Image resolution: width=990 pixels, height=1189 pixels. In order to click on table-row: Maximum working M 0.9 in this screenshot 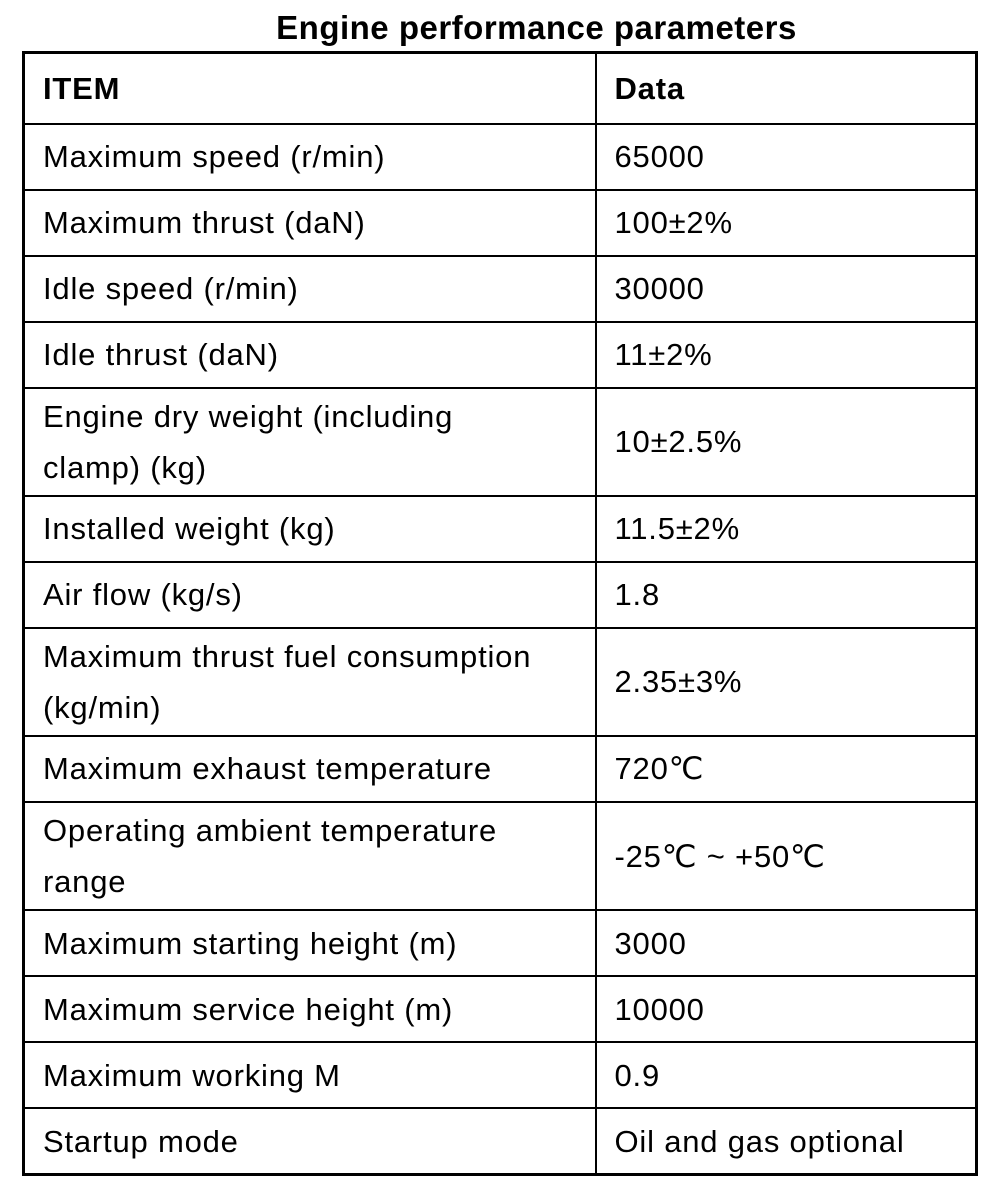, I will do `click(500, 1075)`.